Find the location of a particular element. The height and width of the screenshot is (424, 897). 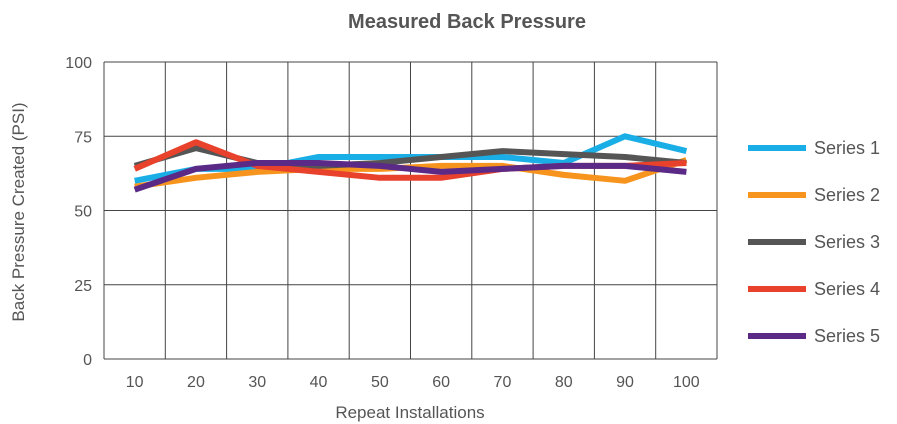

x-tick-label: 50 is located at coordinates (380, 382).